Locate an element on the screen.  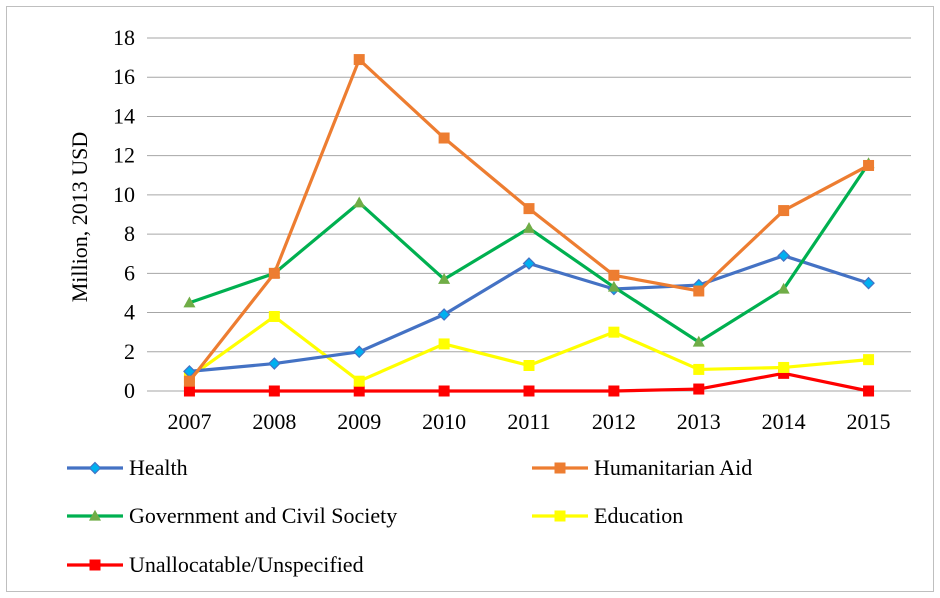
legend-label: Health is located at coordinates (158, 467).